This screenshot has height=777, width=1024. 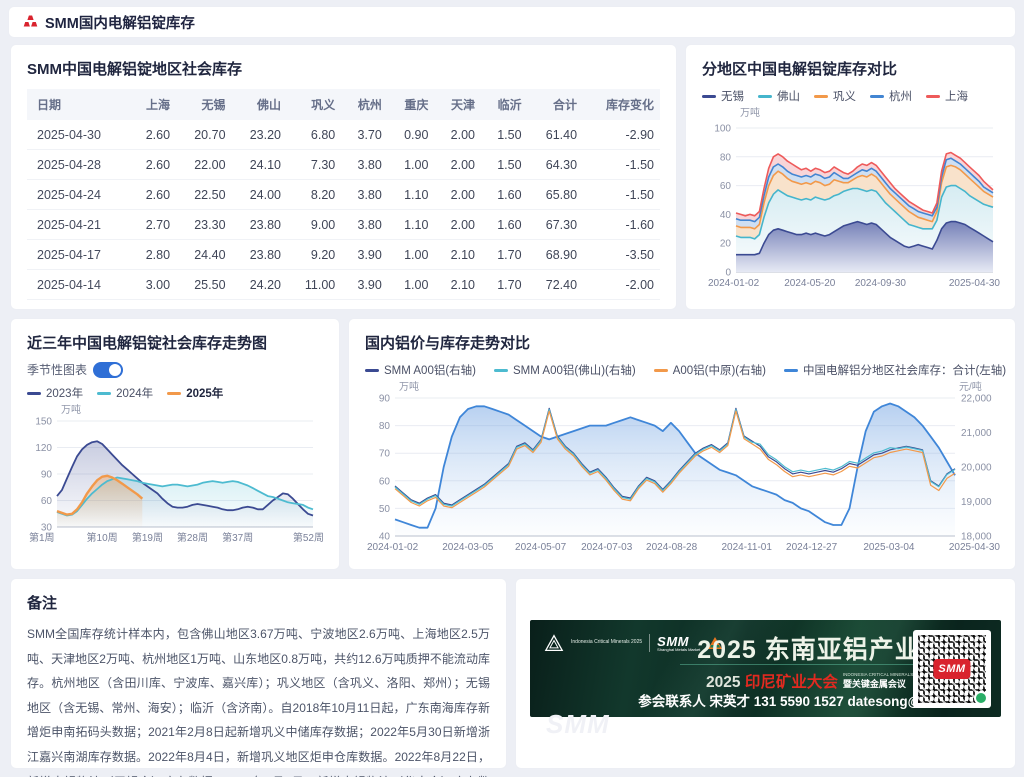 What do you see at coordinates (956, 97) in the screenshot?
I see `legend-label: 上海` at bounding box center [956, 97].